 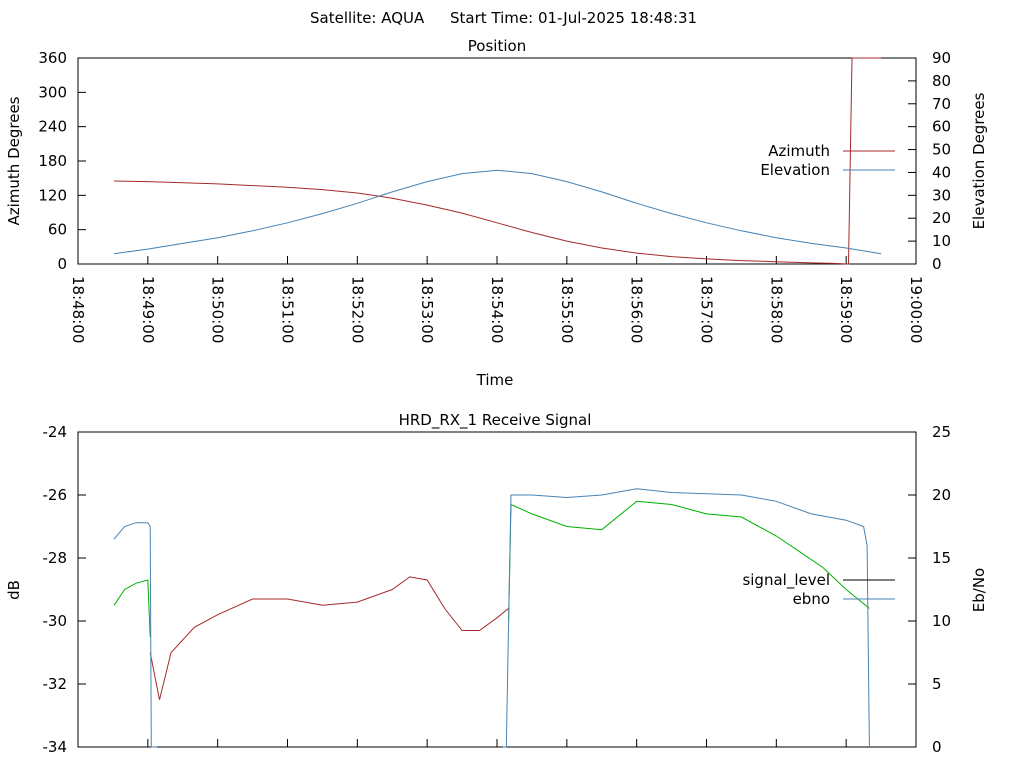 I want to click on signal-y2-label: Eb/No, so click(x=979, y=590).